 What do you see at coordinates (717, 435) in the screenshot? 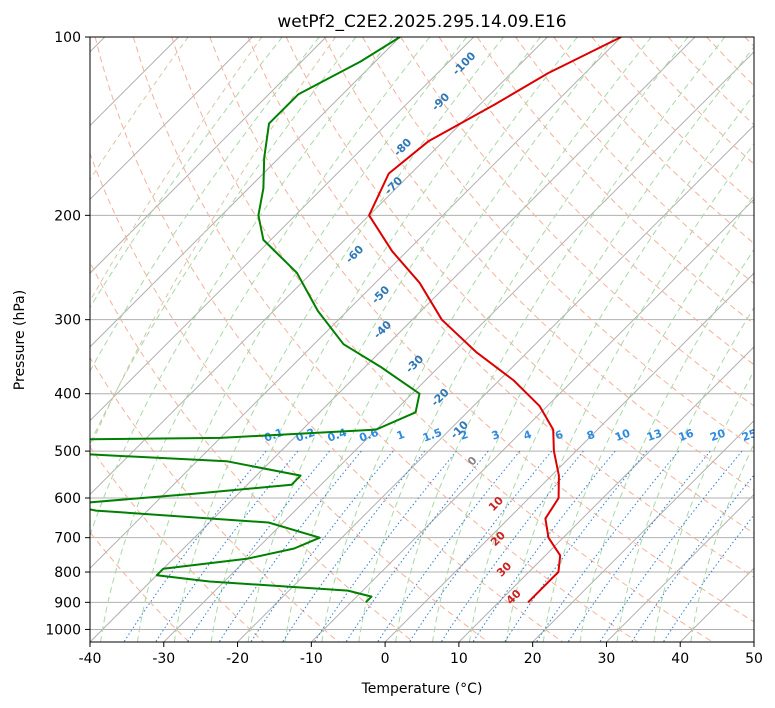
I see `mixing-ratio-label: 20` at bounding box center [717, 435].